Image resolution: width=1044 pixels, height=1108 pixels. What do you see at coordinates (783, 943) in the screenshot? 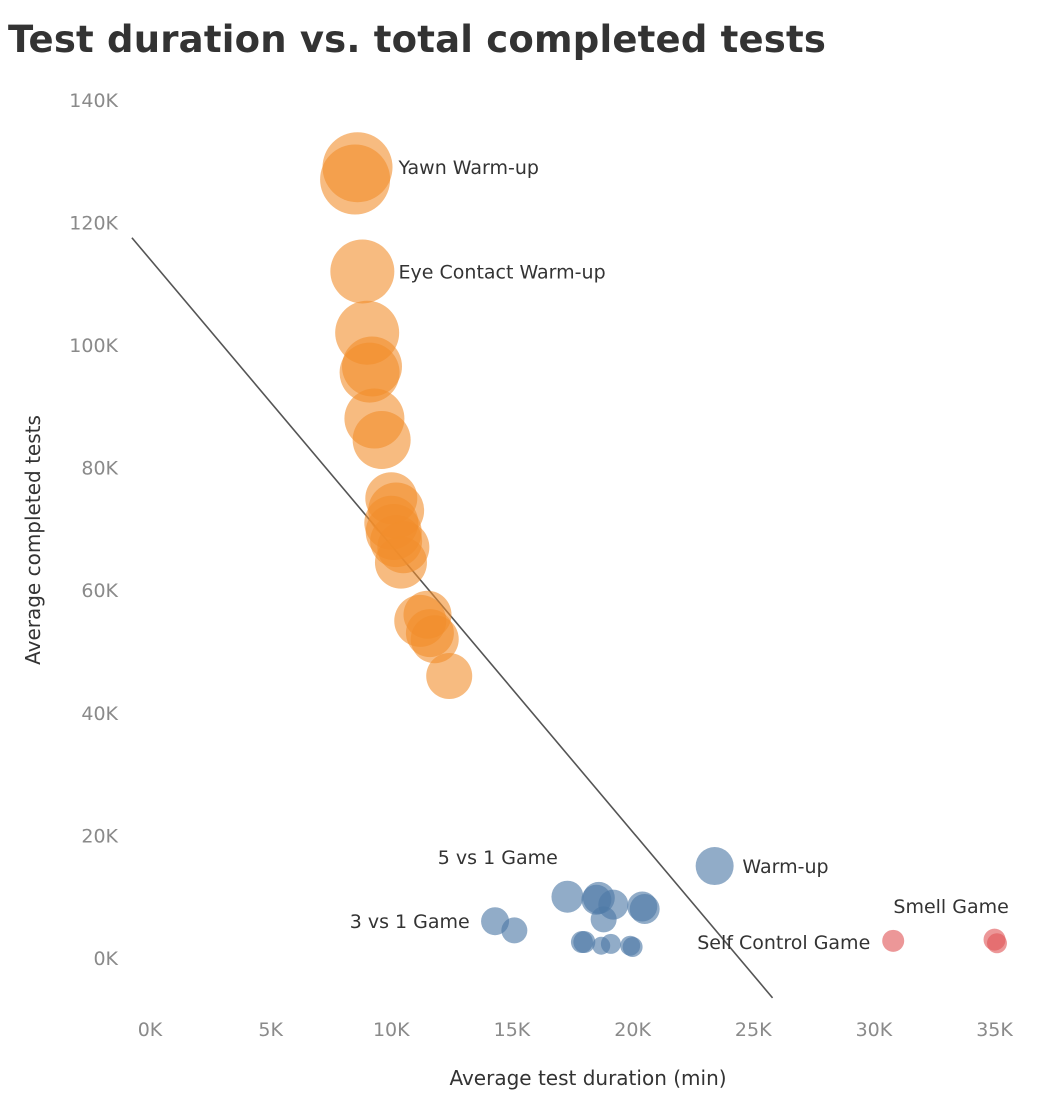
I see `data-label: Self Control Game` at bounding box center [783, 943].